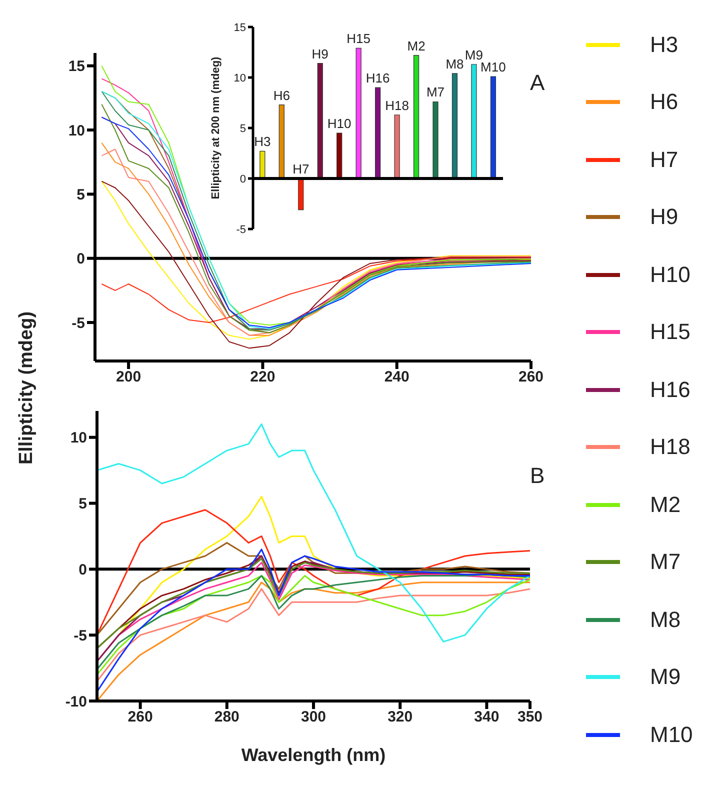 Image resolution: width=713 pixels, height=787 pixels. Describe the element at coordinates (670, 447) in the screenshot. I see `legend-label: H18` at that location.